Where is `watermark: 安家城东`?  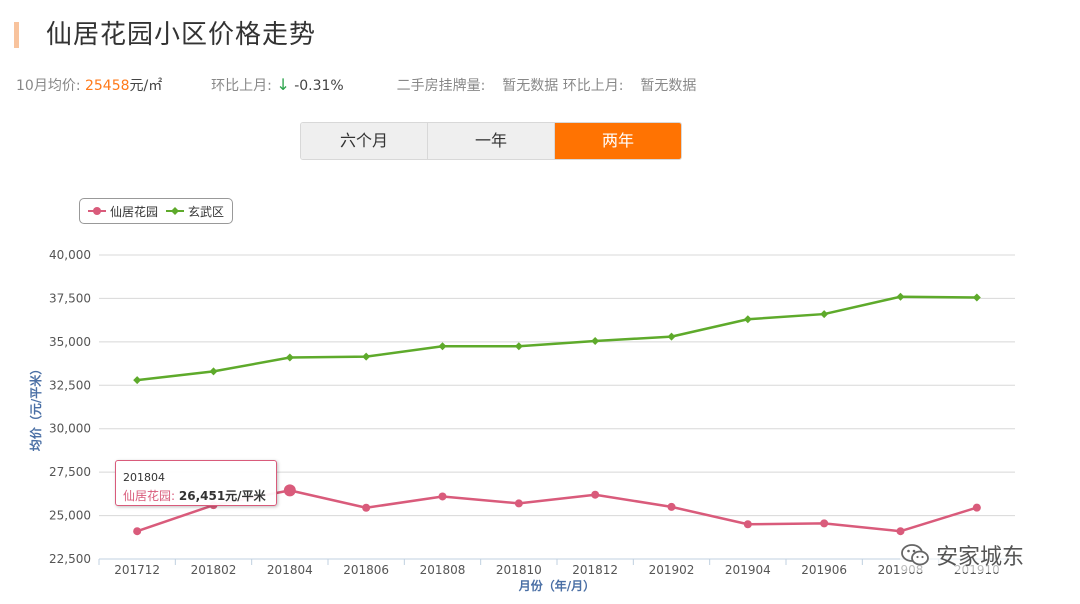 watermark: 安家城东 is located at coordinates (962, 555).